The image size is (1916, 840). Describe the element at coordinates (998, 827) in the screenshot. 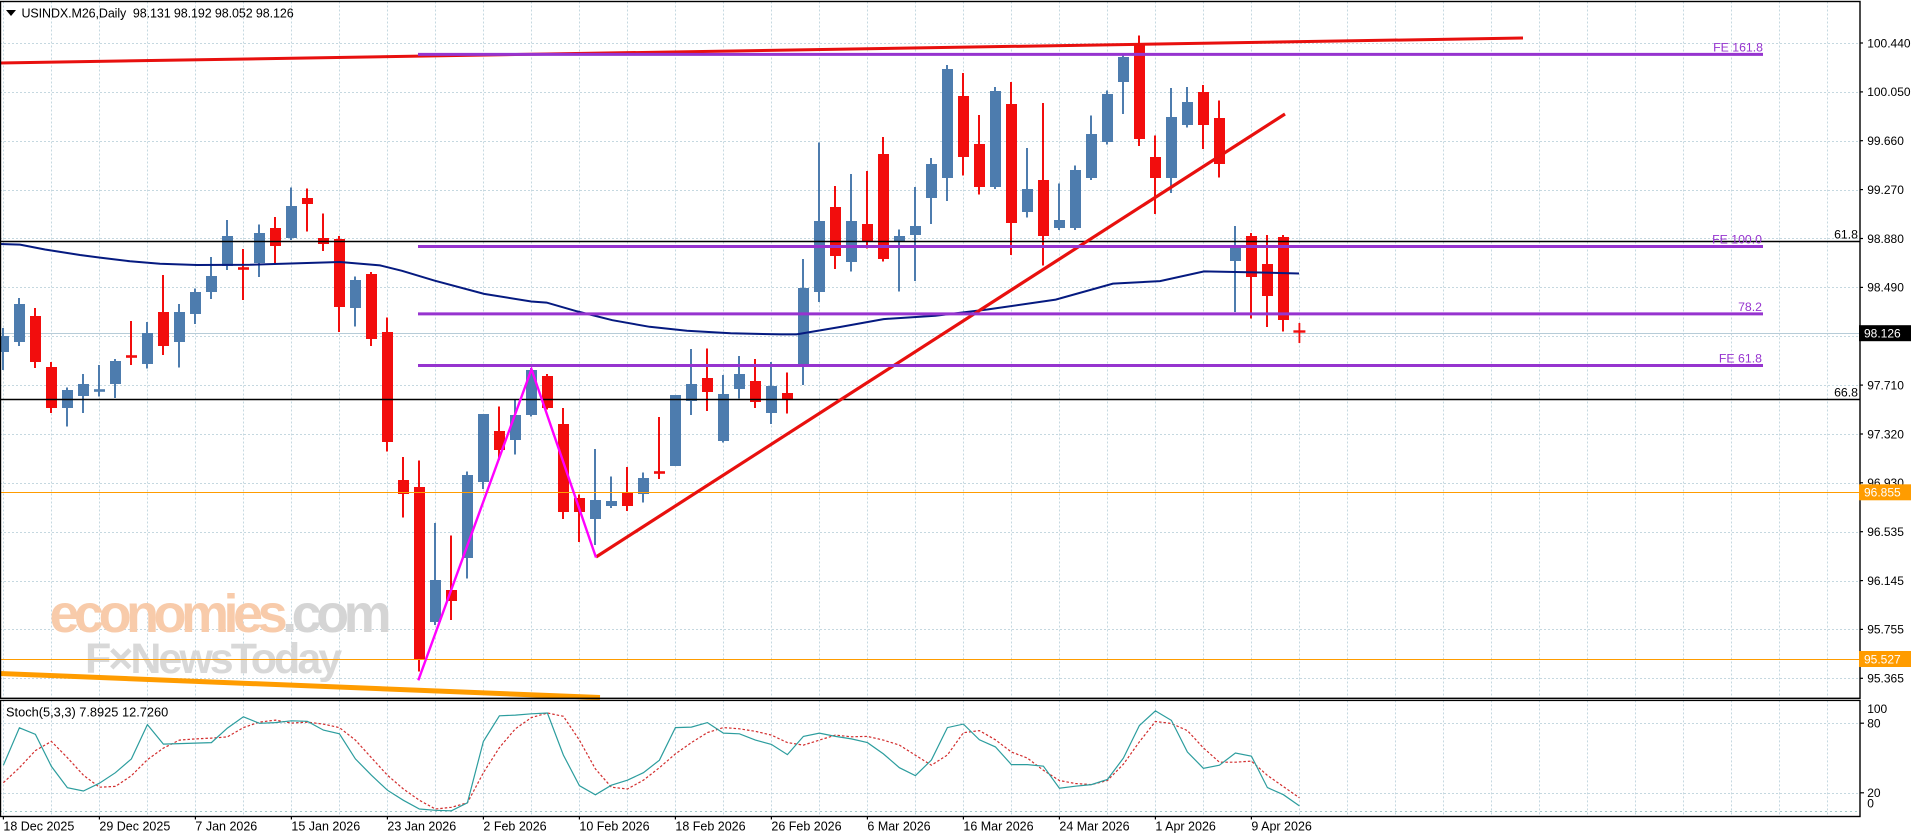

I see `svg-text: 16 Mar 2026` at that location.